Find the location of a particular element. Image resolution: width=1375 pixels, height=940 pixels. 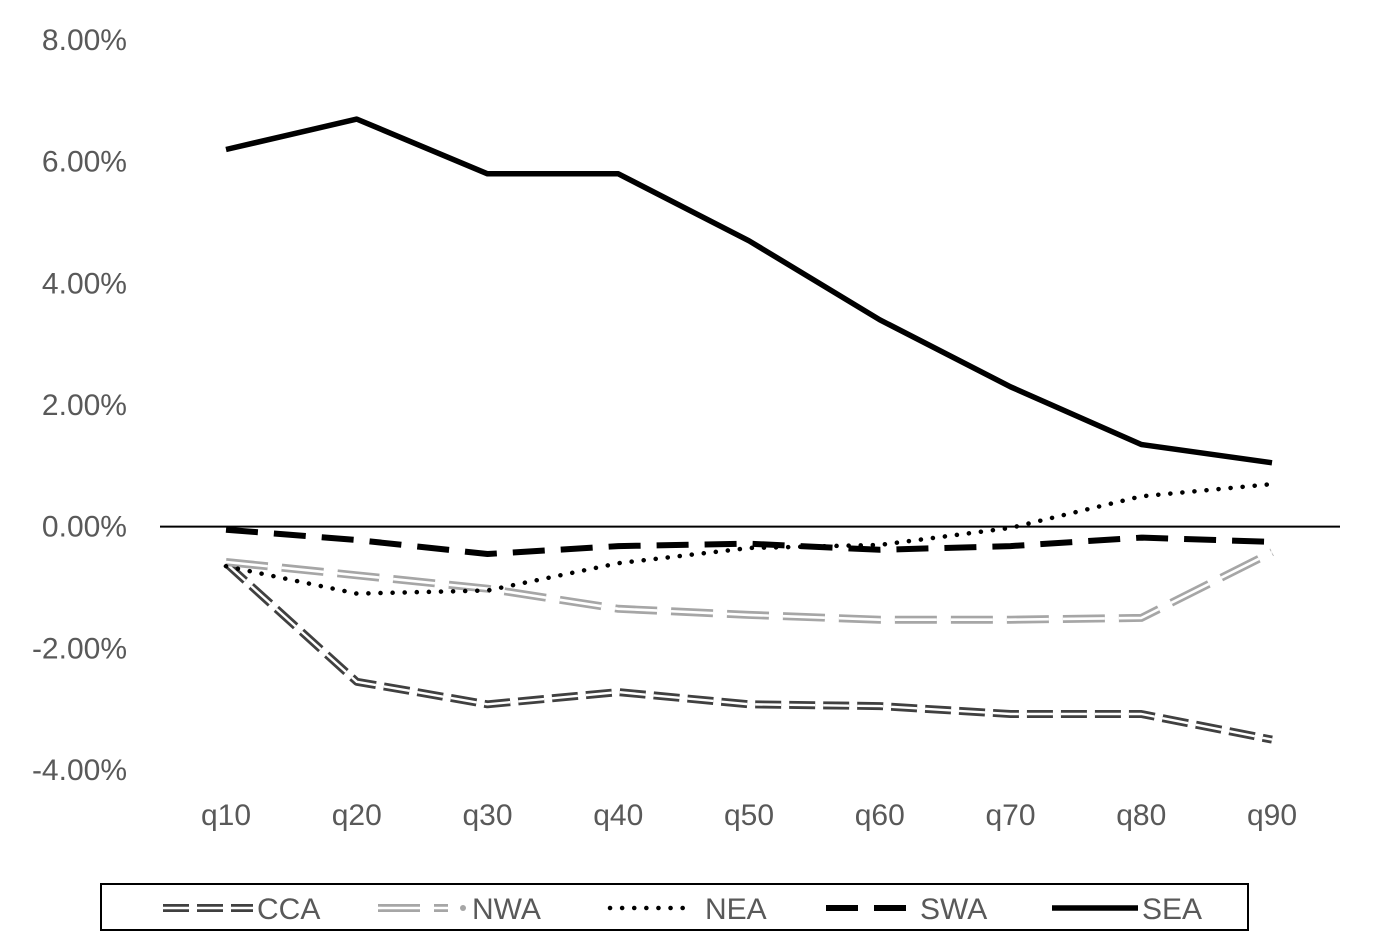

y-axis-ticks: 8.00% 6.00% 4.00% 2.00% 0.00% -2.00% -4.00% is located at coordinates (79, 405).